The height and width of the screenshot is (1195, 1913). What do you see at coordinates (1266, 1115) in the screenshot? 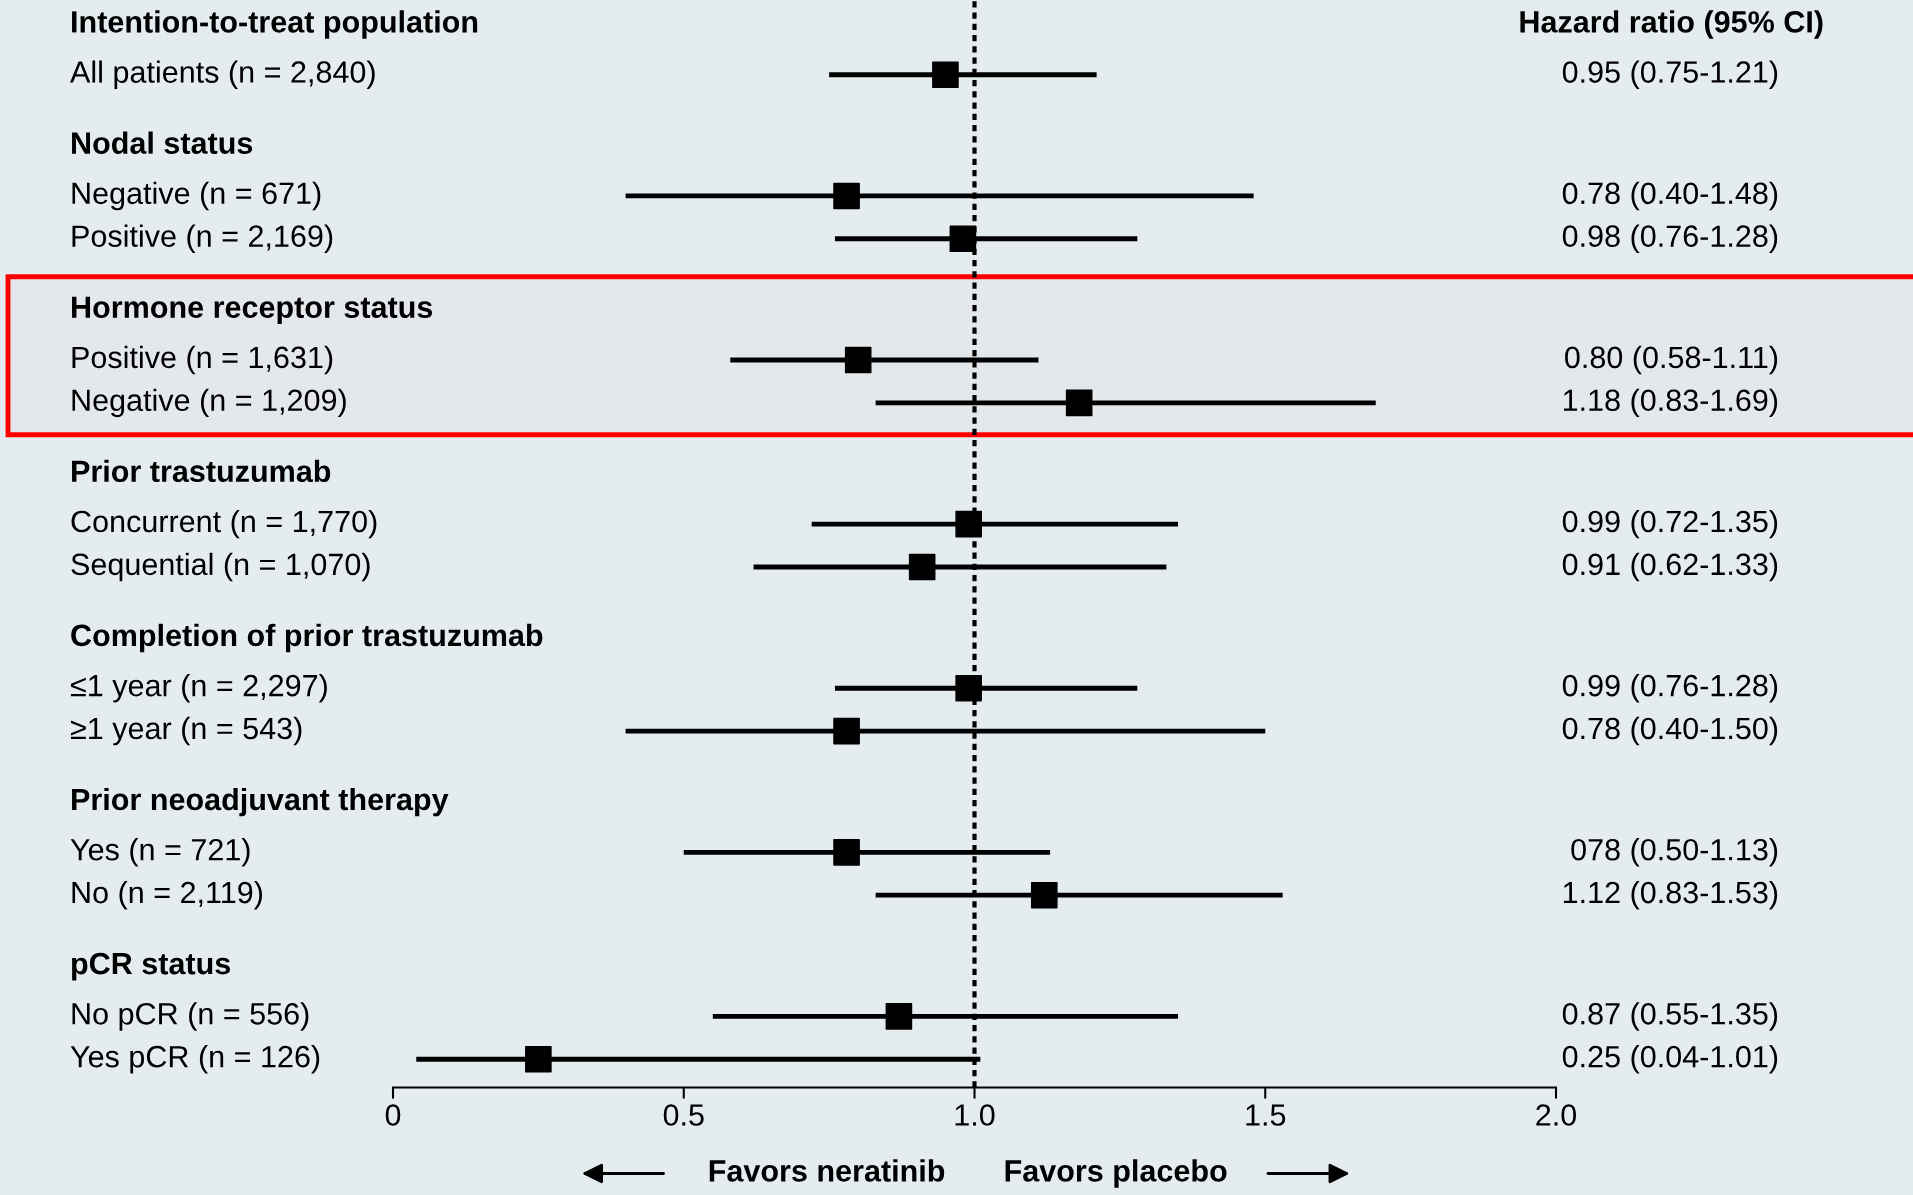
I see `x-tick-label: 1.5` at bounding box center [1266, 1115].